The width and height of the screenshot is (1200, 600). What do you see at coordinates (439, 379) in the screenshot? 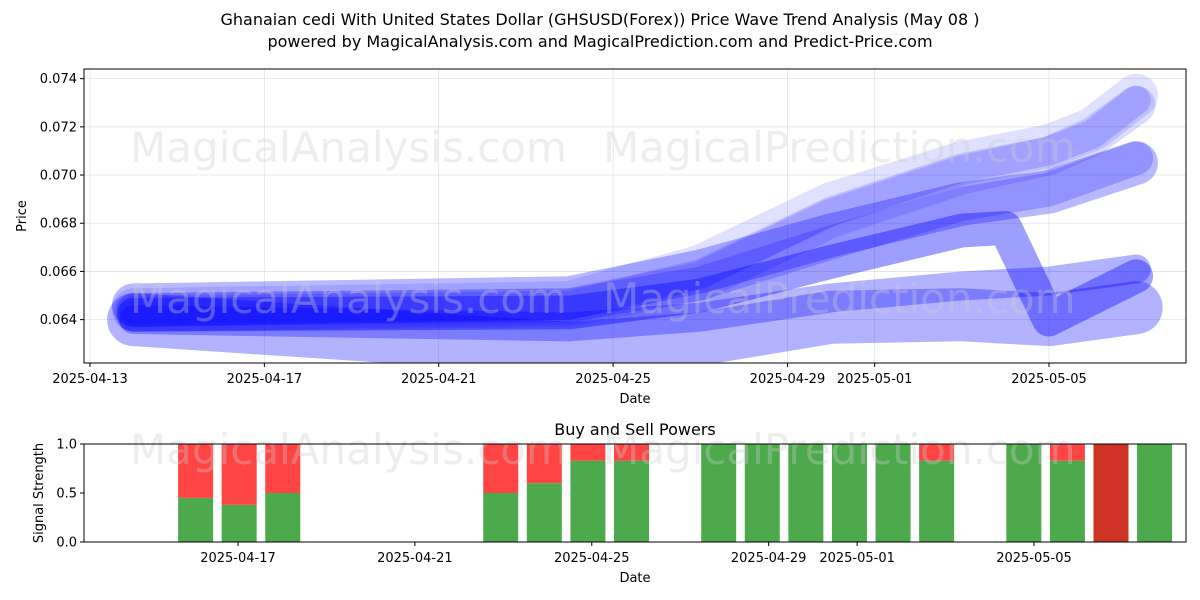
I see `price-x-tick-label: 2025-04-21` at bounding box center [439, 379].